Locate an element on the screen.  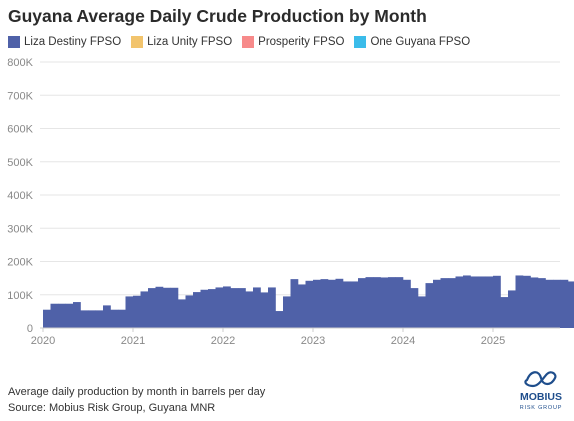
legend-item-liza-destiny: Liza Destiny FPSO is located at coordinates (64, 42).